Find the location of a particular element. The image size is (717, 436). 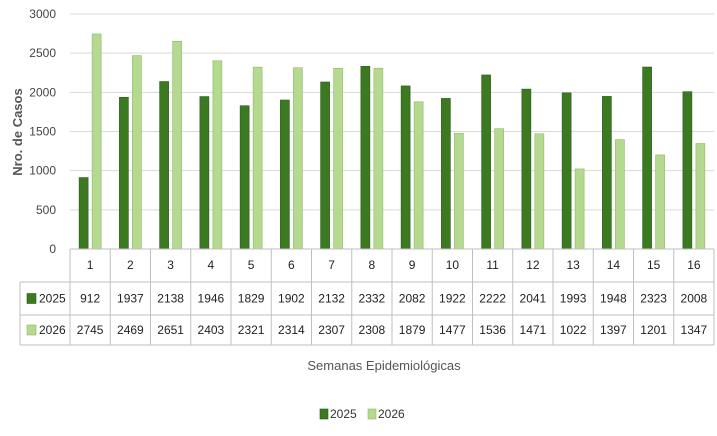

data-label: 2132 is located at coordinates (331, 299).